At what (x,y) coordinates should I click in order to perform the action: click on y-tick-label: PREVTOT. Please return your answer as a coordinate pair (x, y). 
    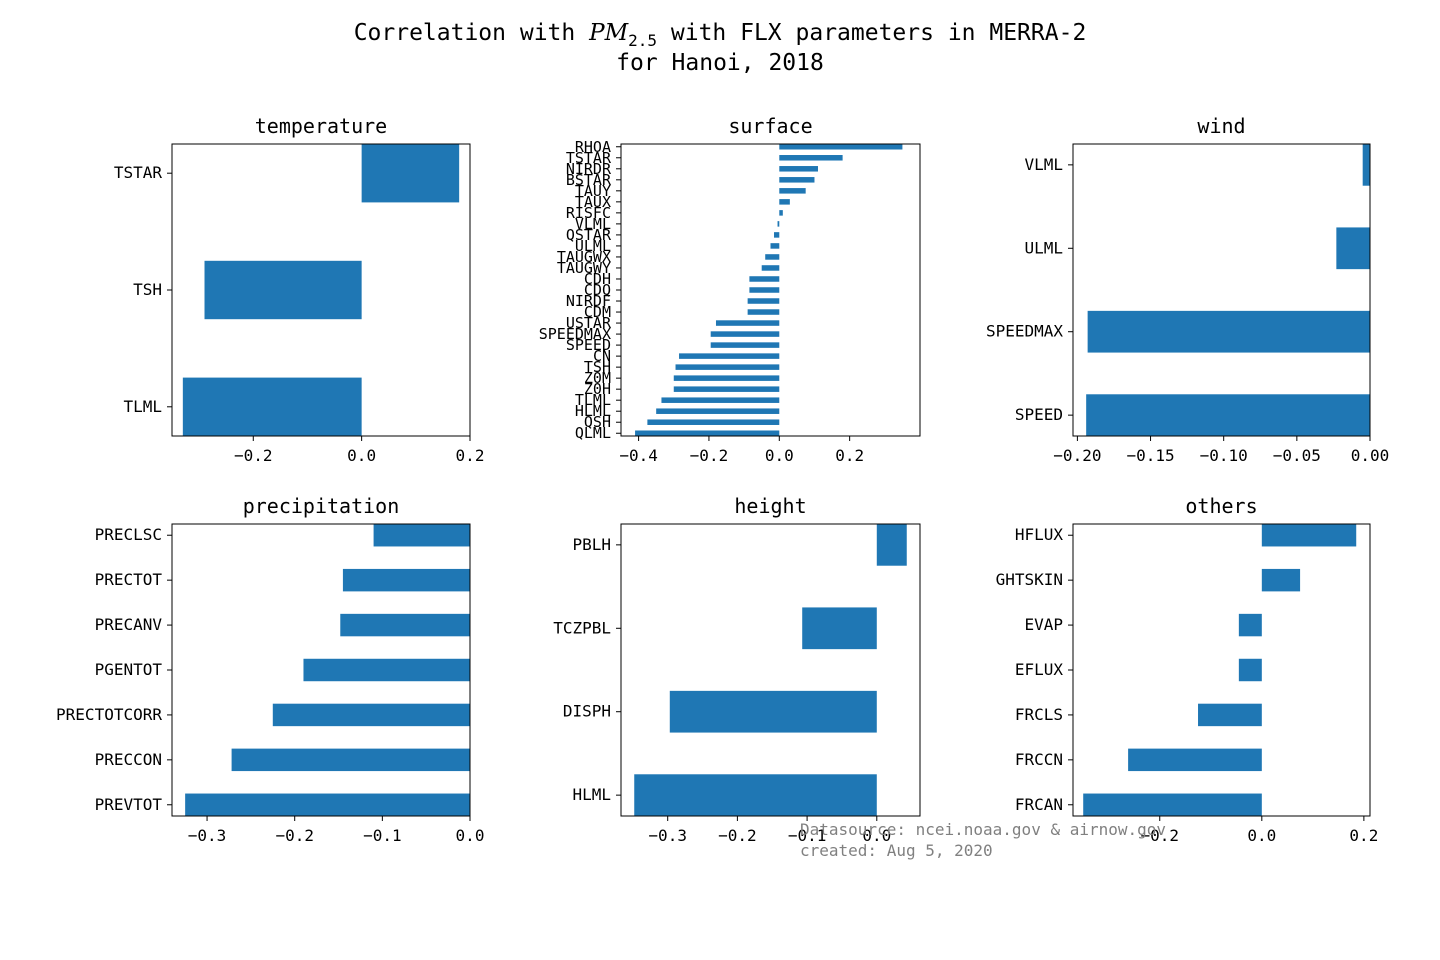
    Looking at the image, I should click on (129, 804).